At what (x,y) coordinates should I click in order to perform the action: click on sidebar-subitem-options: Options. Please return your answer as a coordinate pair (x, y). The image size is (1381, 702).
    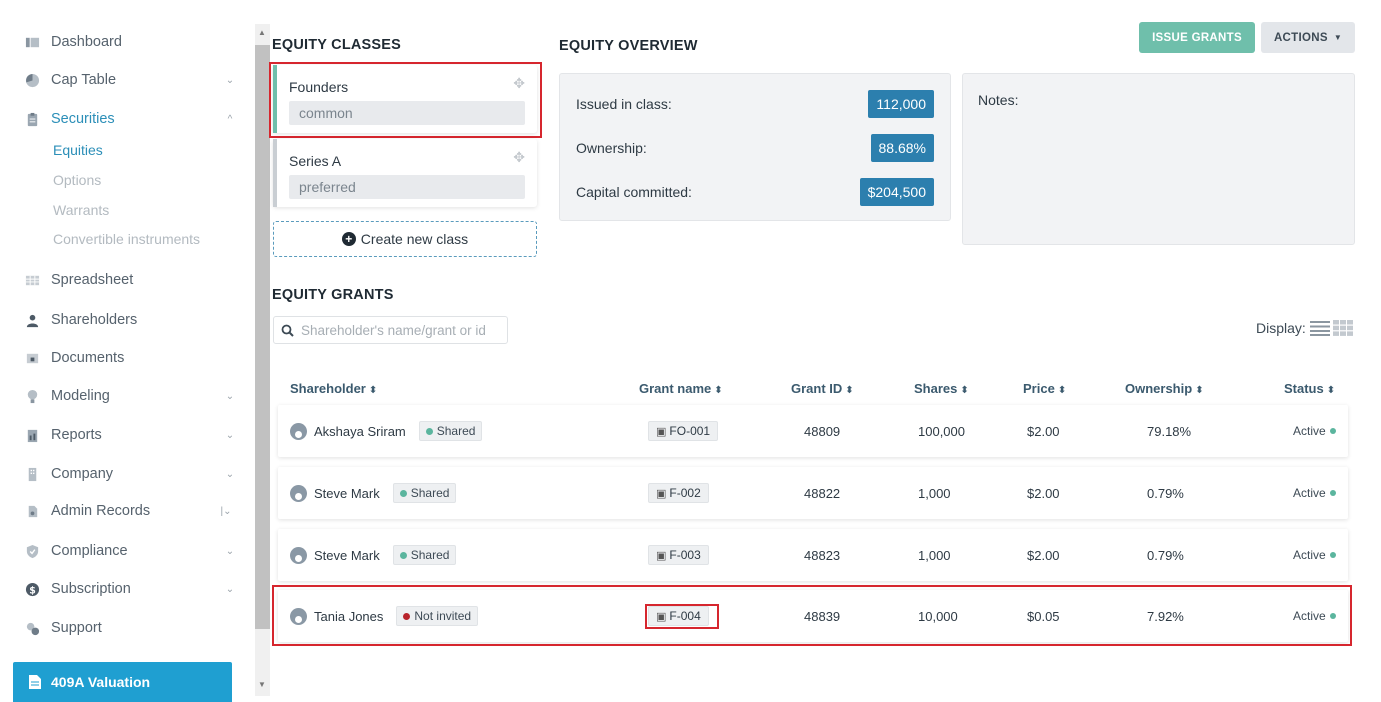
    Looking at the image, I should click on (77, 180).